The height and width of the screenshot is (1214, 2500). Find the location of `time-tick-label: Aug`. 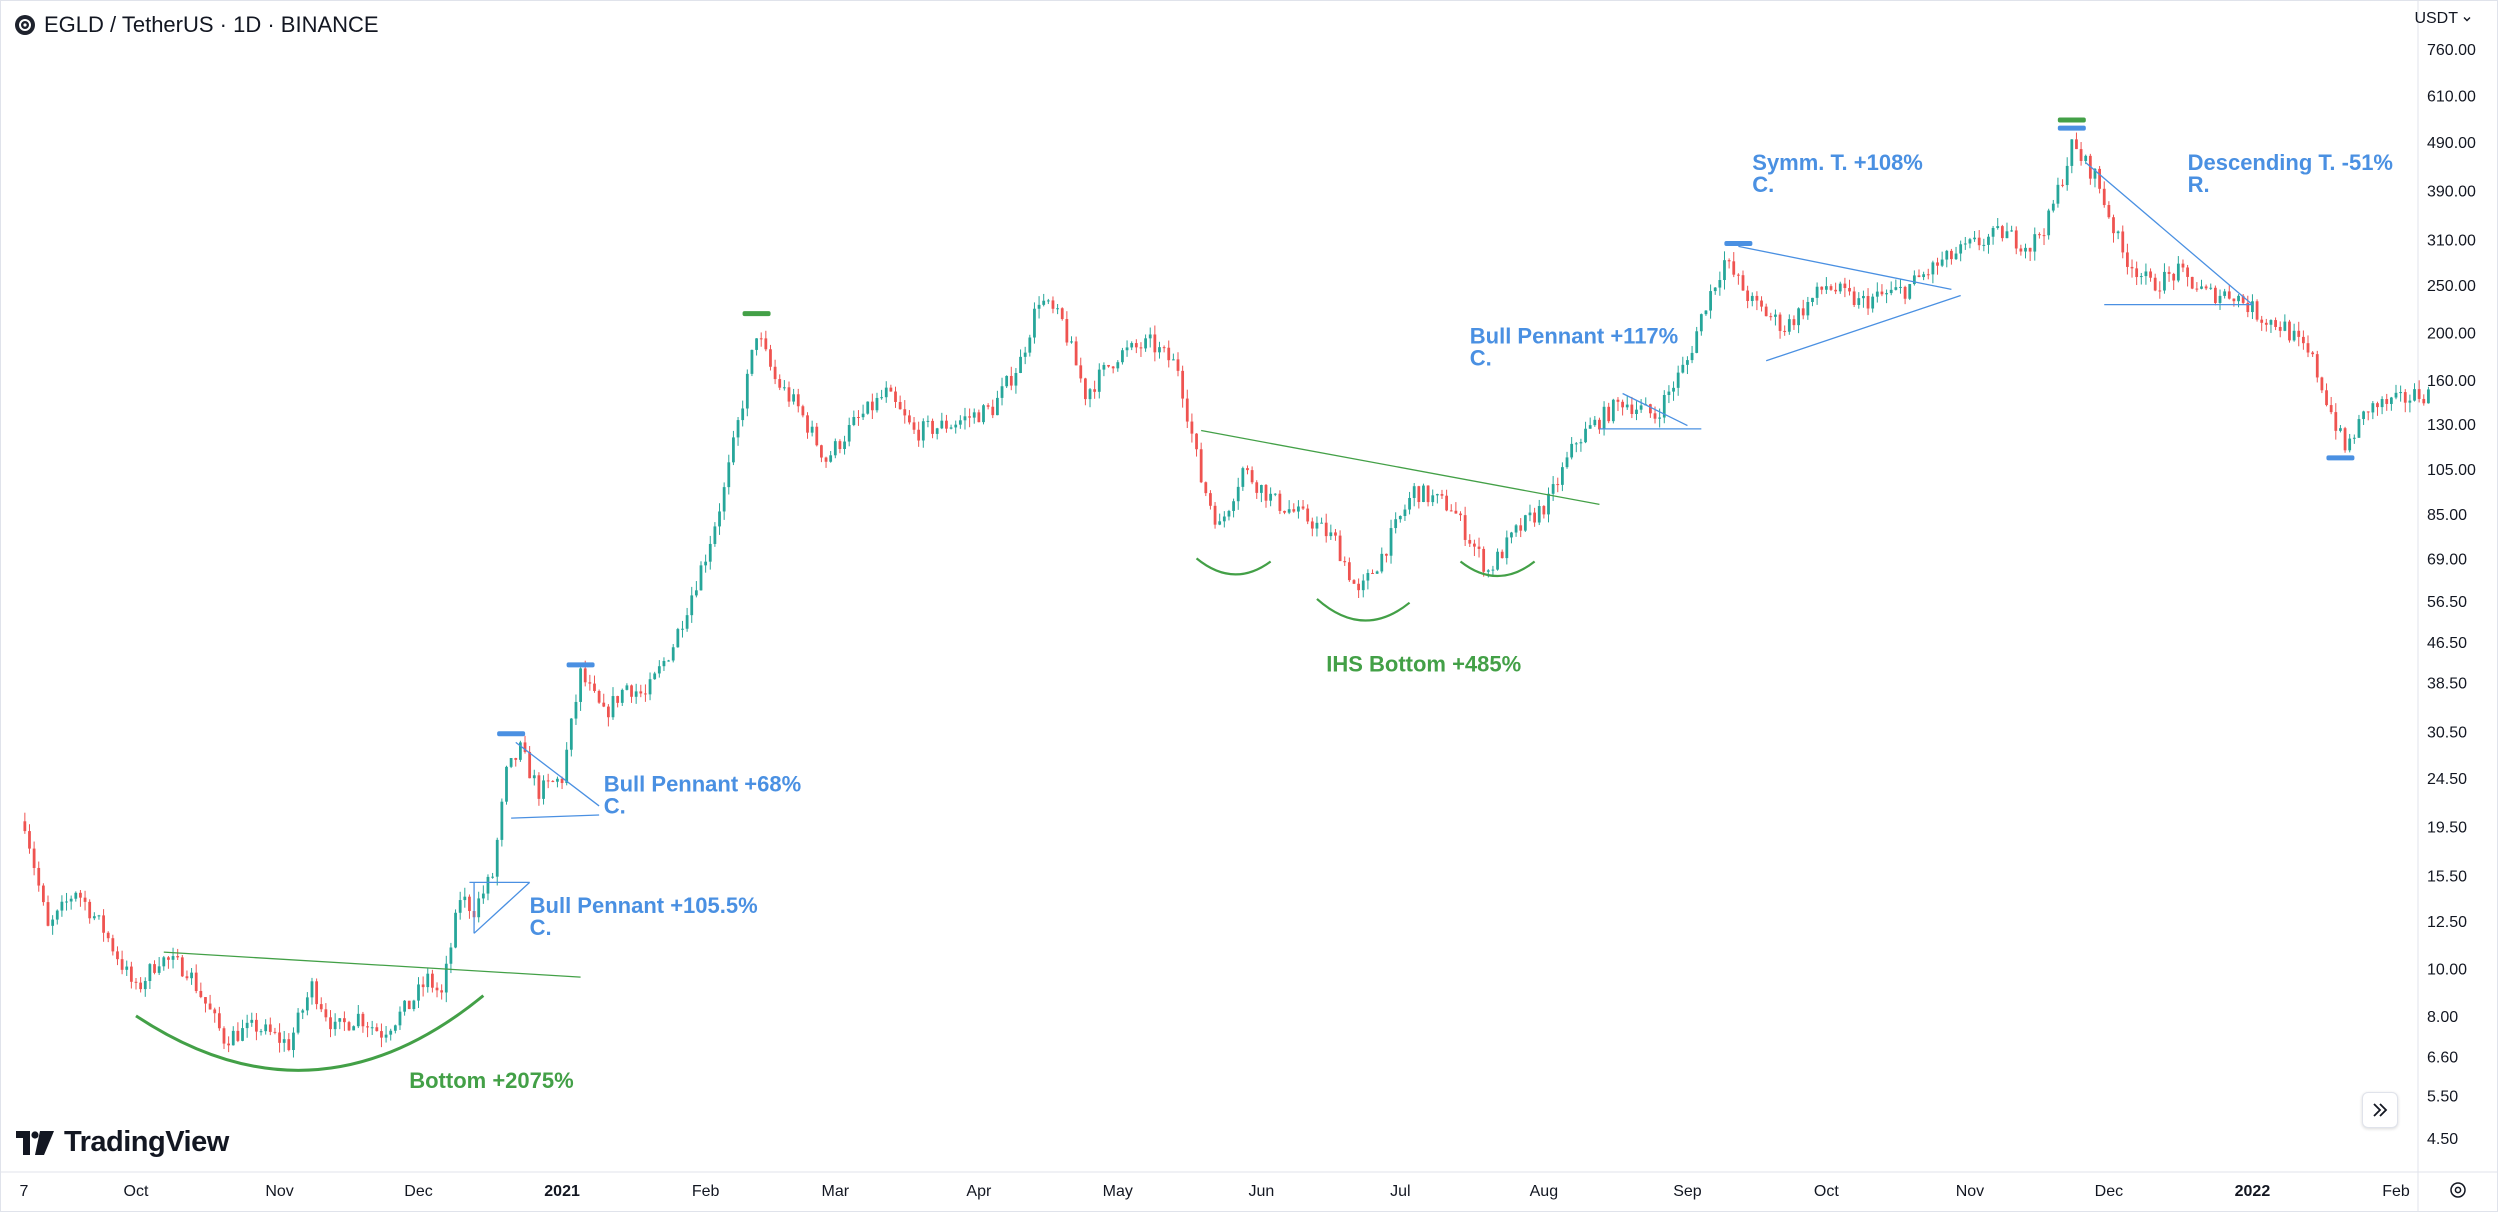

time-tick-label: Aug is located at coordinates (1544, 1191).